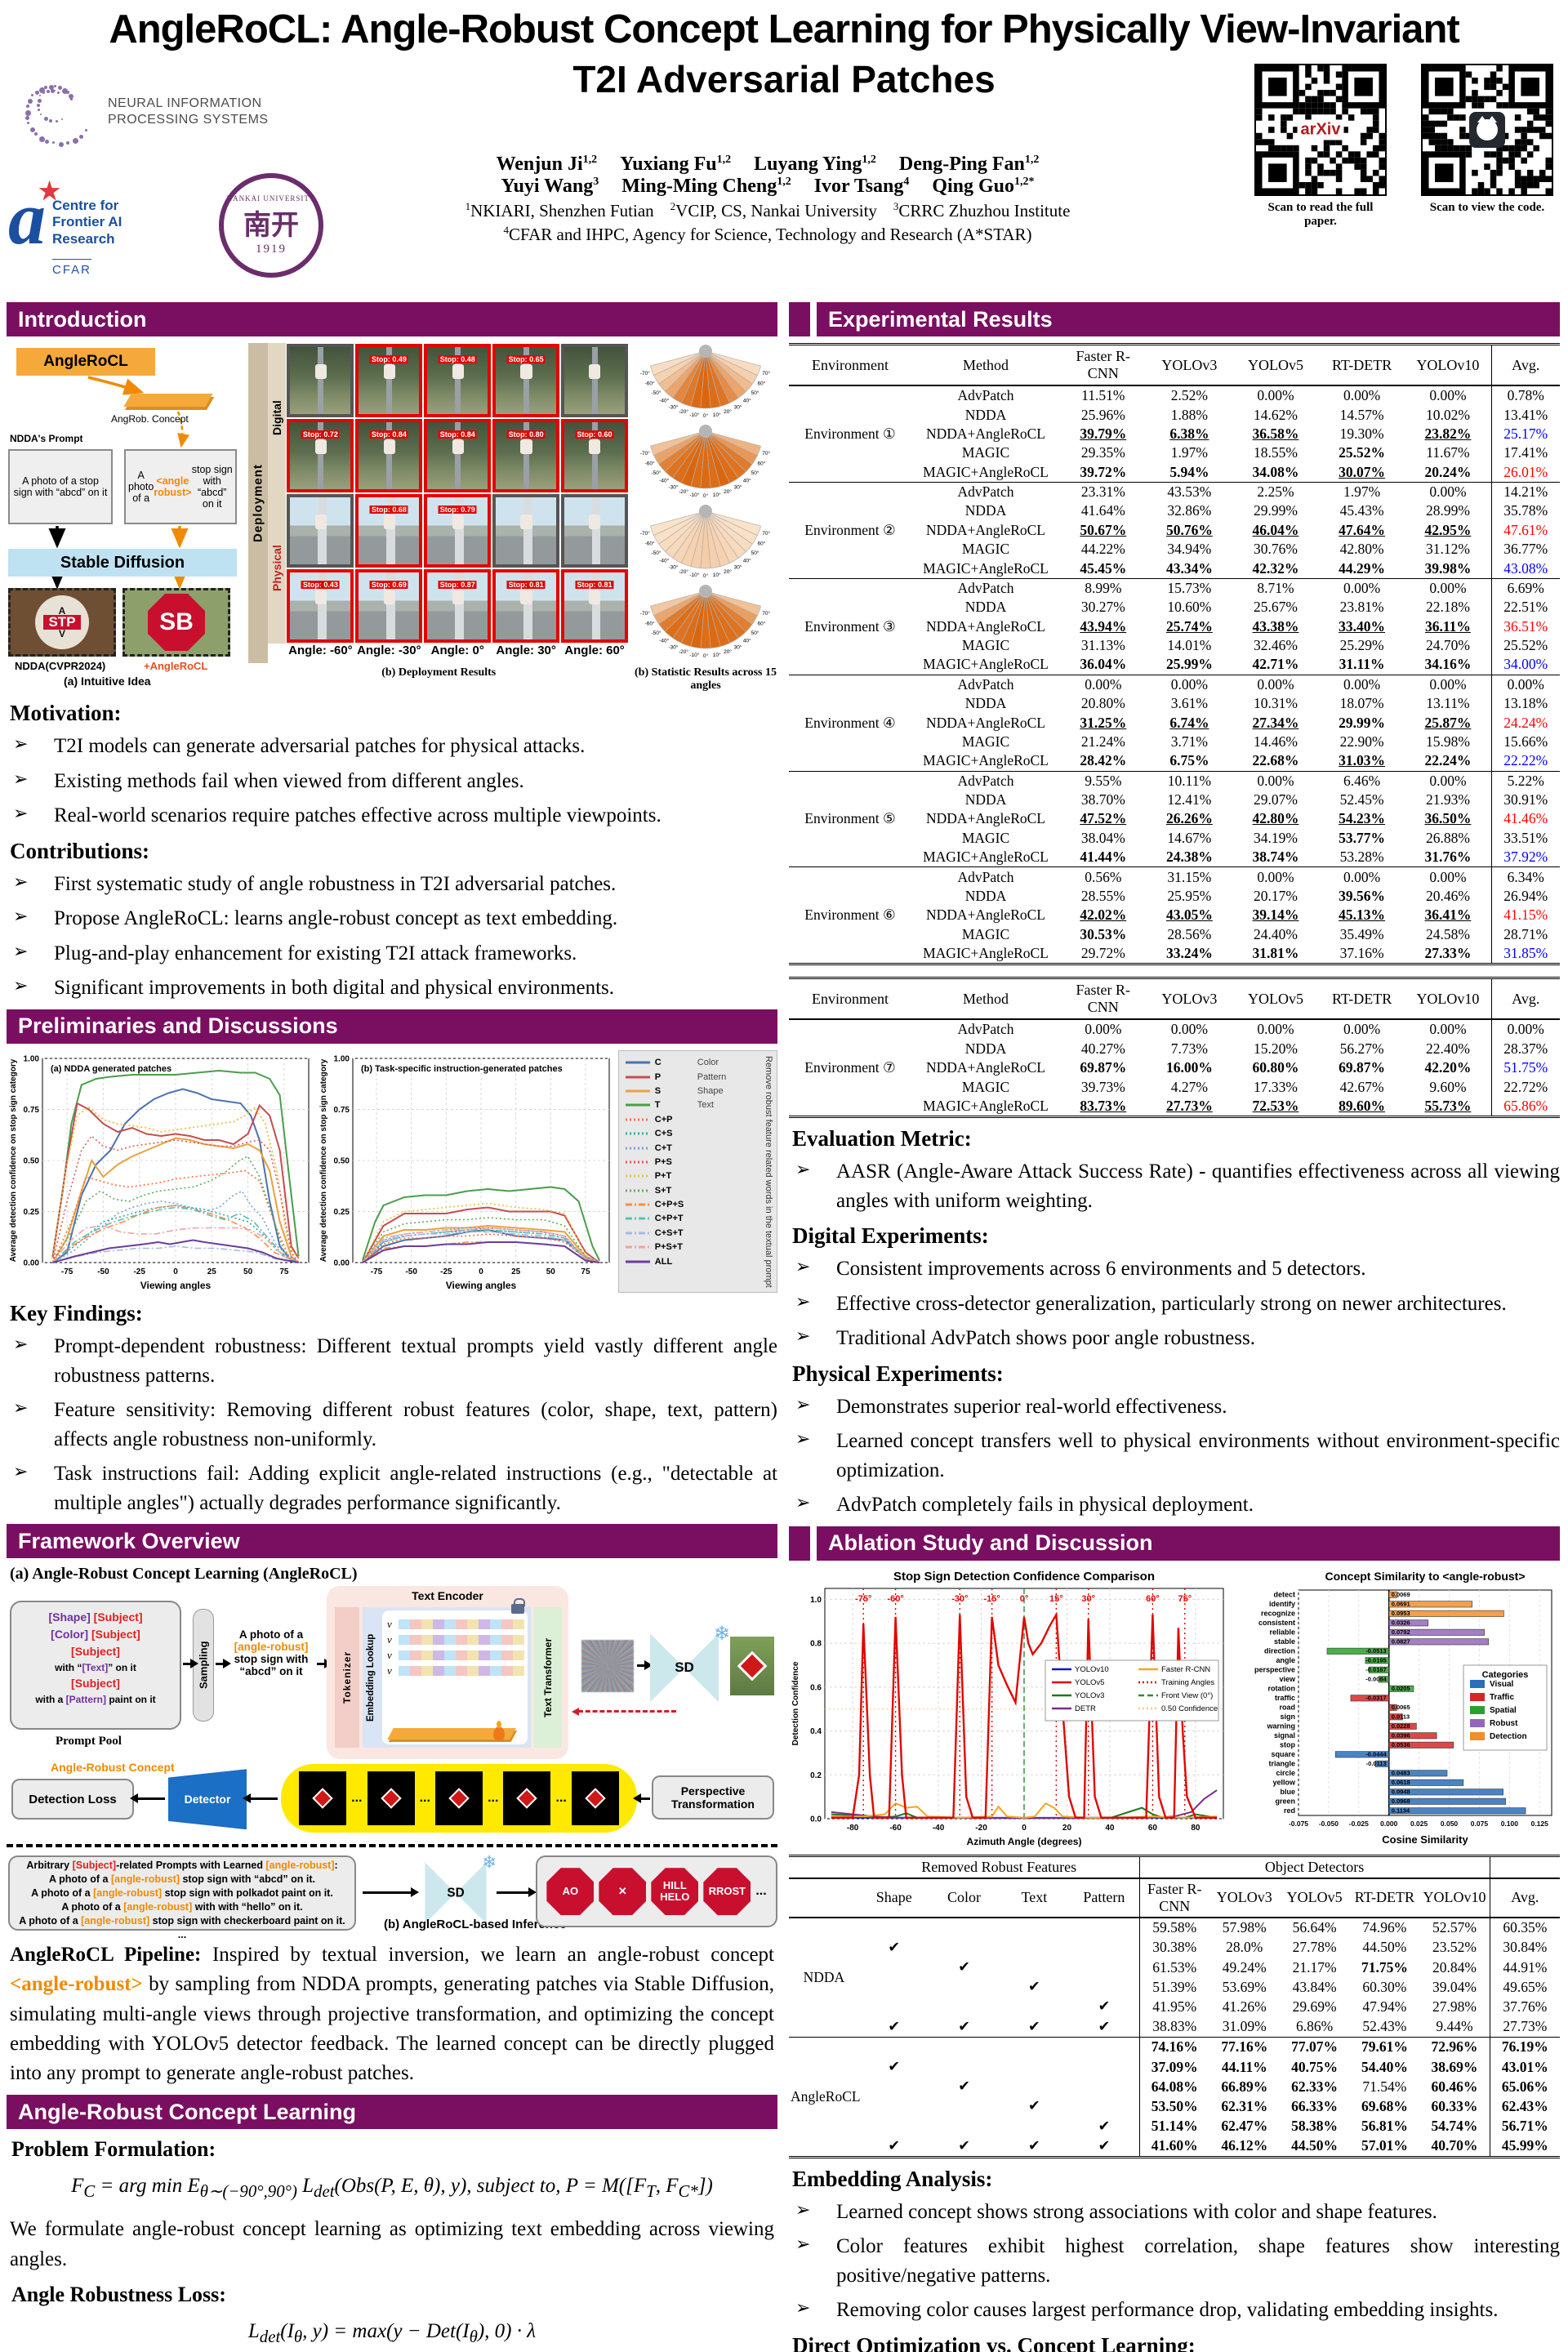  I want to click on deployment-image: Stop: 0.49, so click(389, 380).